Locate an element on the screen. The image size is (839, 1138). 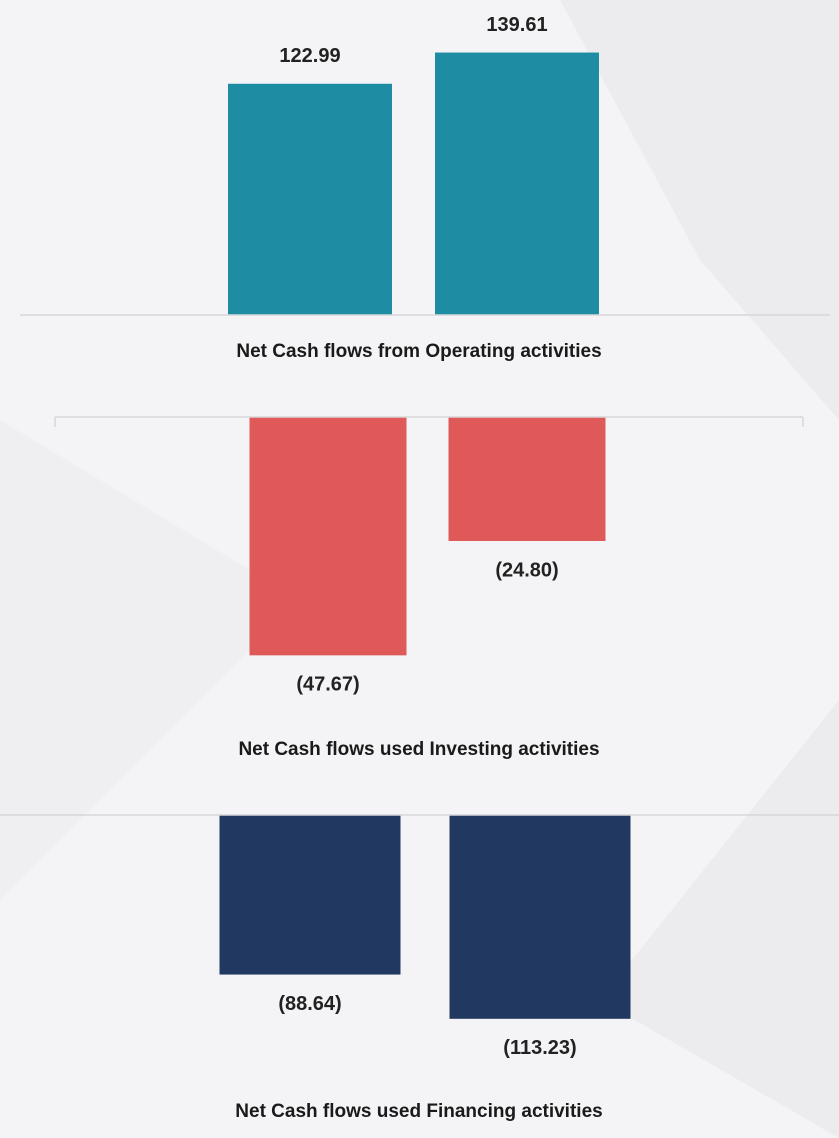
chart-title: Net Cash flows used Investing activities is located at coordinates (418, 749).